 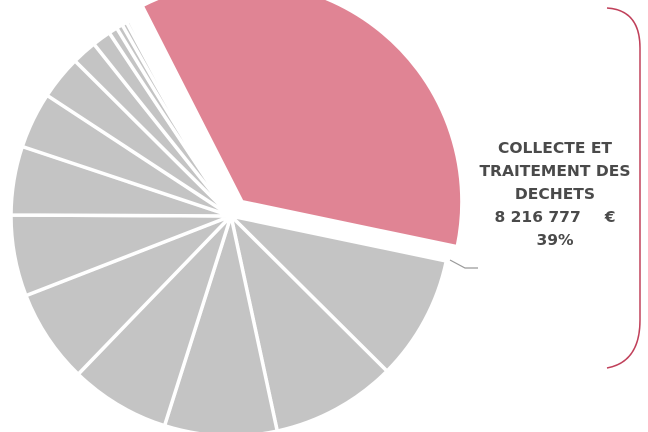 I want to click on callout-label-line-1: COLLECTE ET, so click(x=555, y=148).